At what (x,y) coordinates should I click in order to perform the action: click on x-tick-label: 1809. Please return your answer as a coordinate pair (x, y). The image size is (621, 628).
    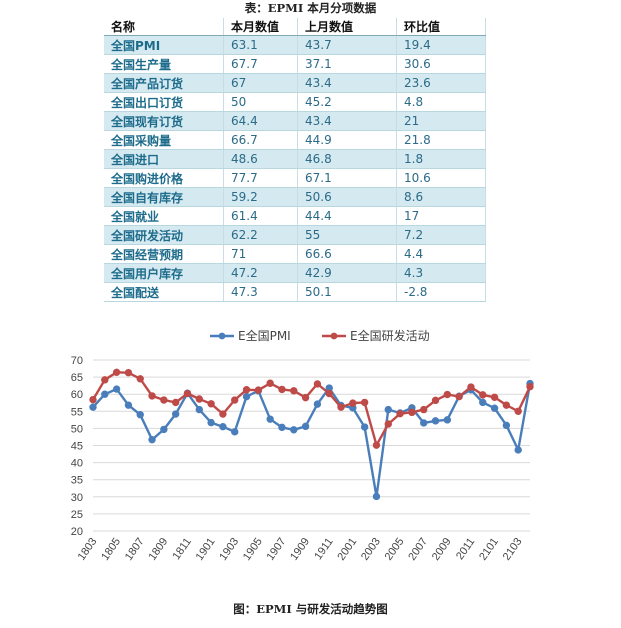
    Looking at the image, I should click on (158, 549).